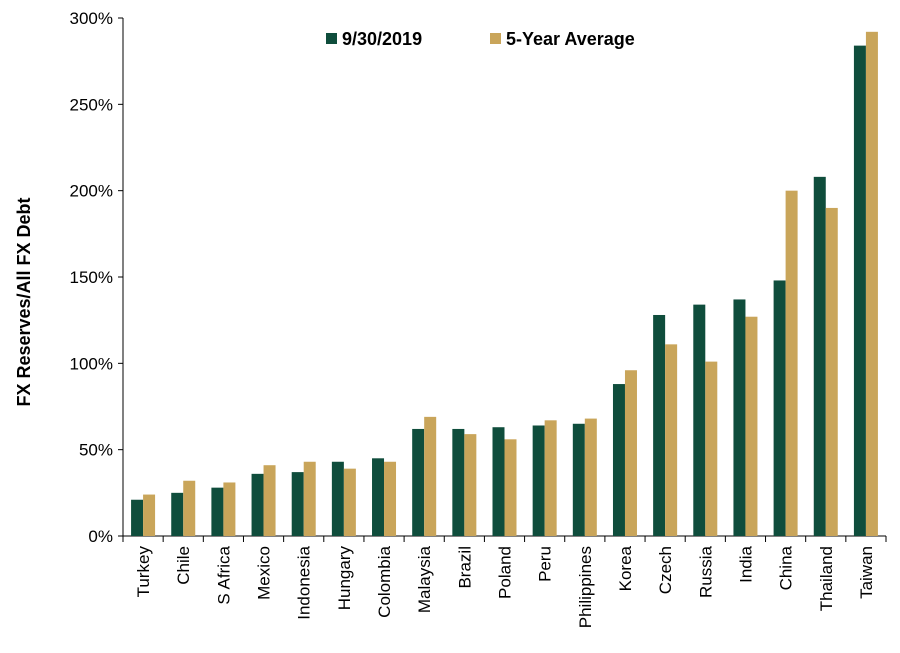  Describe the element at coordinates (570, 39) in the screenshot. I see `legend-label-5-year-average: 5-Year Average` at that location.